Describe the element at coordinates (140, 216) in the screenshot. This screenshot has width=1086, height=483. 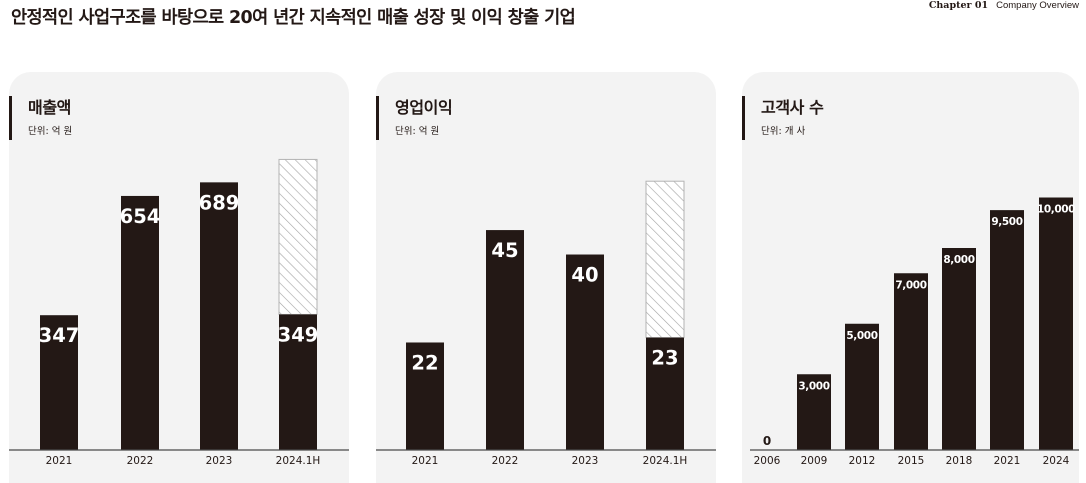
I see `value-label-2022: 654` at that location.